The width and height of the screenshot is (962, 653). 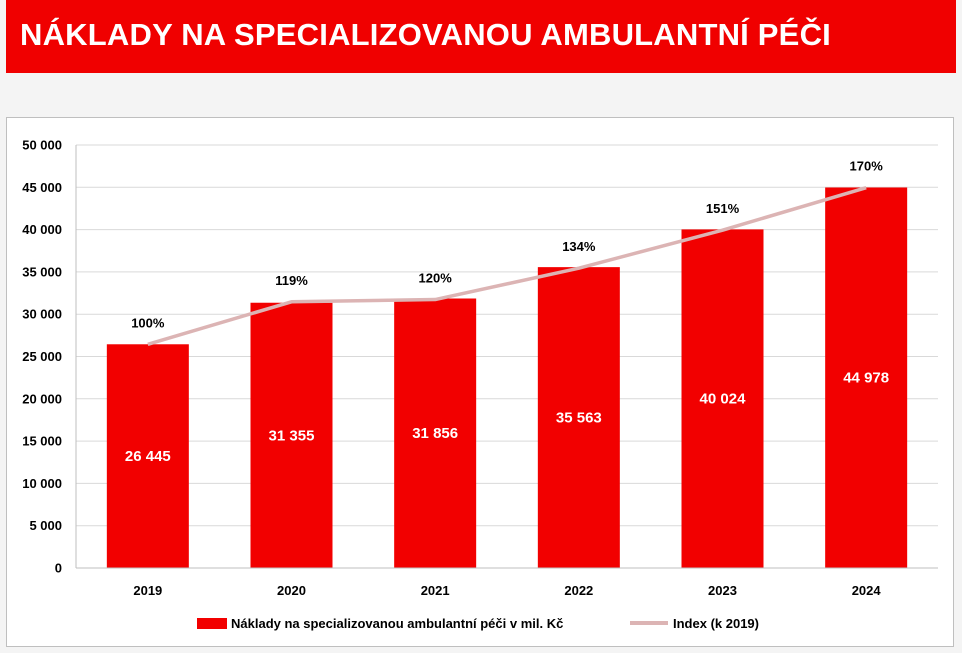 I want to click on index-value-label: 119%, so click(x=291, y=280).